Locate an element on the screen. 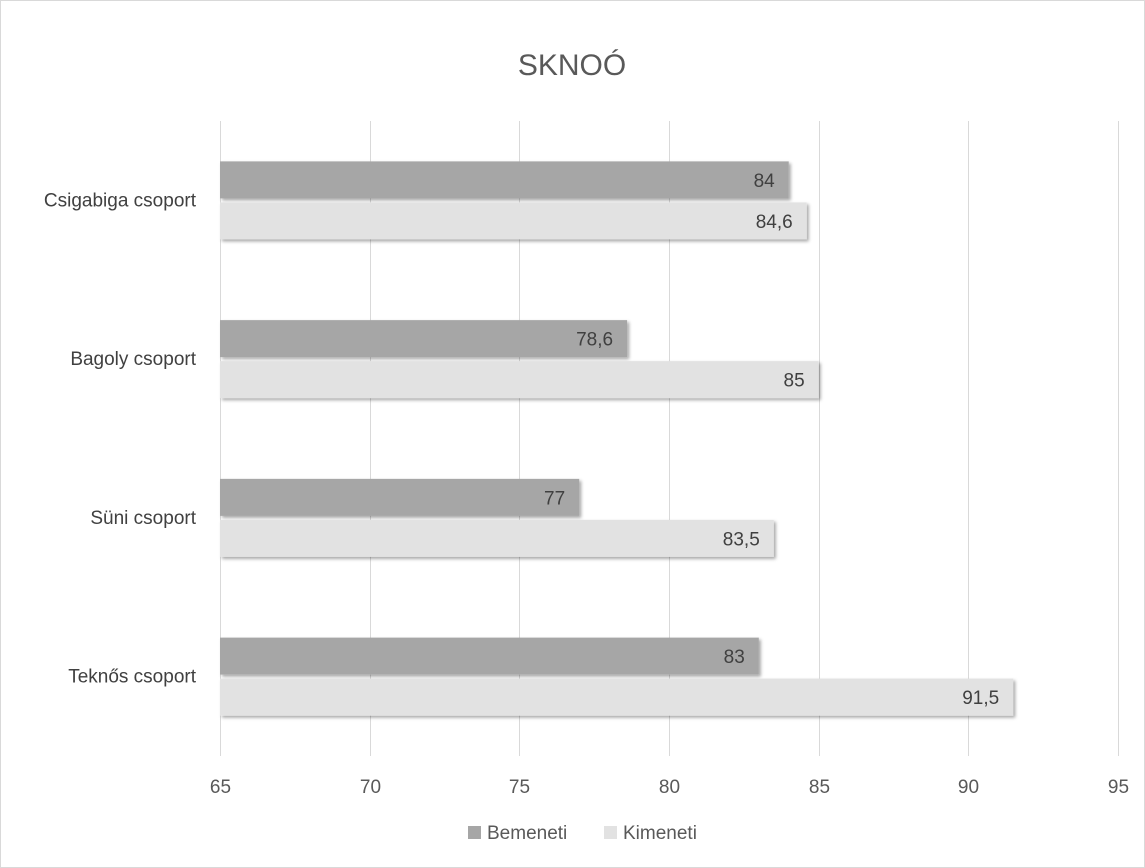  category-label: Bagoly csoport is located at coordinates (133, 359).